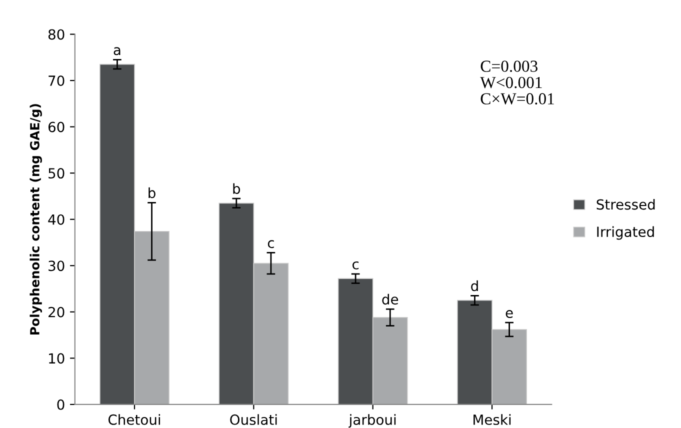 Image resolution: width=681 pixels, height=428 pixels. Describe the element at coordinates (56, 80) in the screenshot. I see `y-tick-label: 70` at that location.